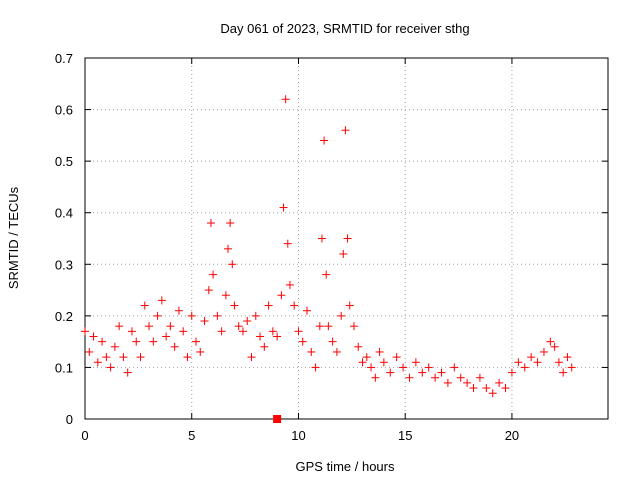 Image resolution: width=640 pixels, height=480 pixels. Describe the element at coordinates (64, 316) in the screenshot. I see `y-tick-label: 0.2` at that location.